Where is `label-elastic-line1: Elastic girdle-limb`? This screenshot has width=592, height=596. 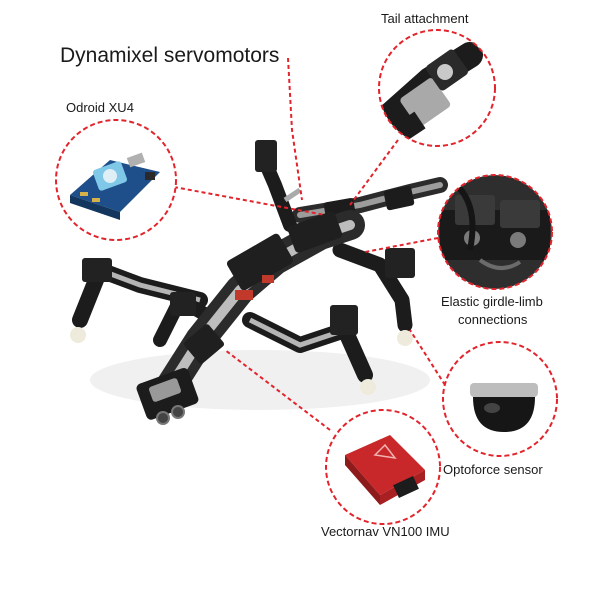 label-elastic-line1: Elastic girdle-limb is located at coordinates (492, 301).